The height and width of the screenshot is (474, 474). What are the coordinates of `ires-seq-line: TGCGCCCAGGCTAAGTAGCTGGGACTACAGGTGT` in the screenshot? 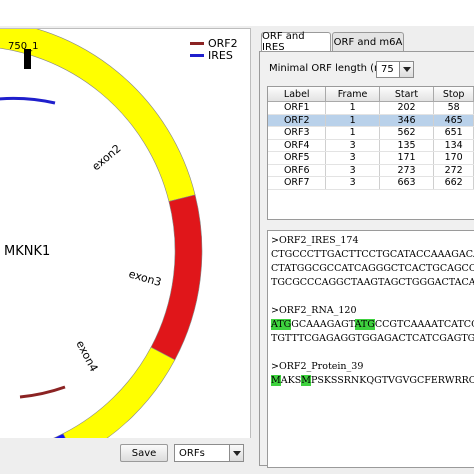 It's located at (372, 282).